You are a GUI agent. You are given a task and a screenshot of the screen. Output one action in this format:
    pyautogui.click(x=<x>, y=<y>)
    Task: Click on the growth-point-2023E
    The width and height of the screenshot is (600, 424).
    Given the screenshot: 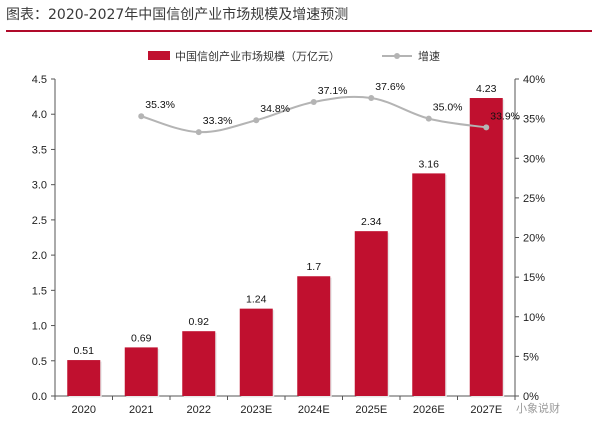 What is the action you would take?
    pyautogui.click(x=256, y=120)
    